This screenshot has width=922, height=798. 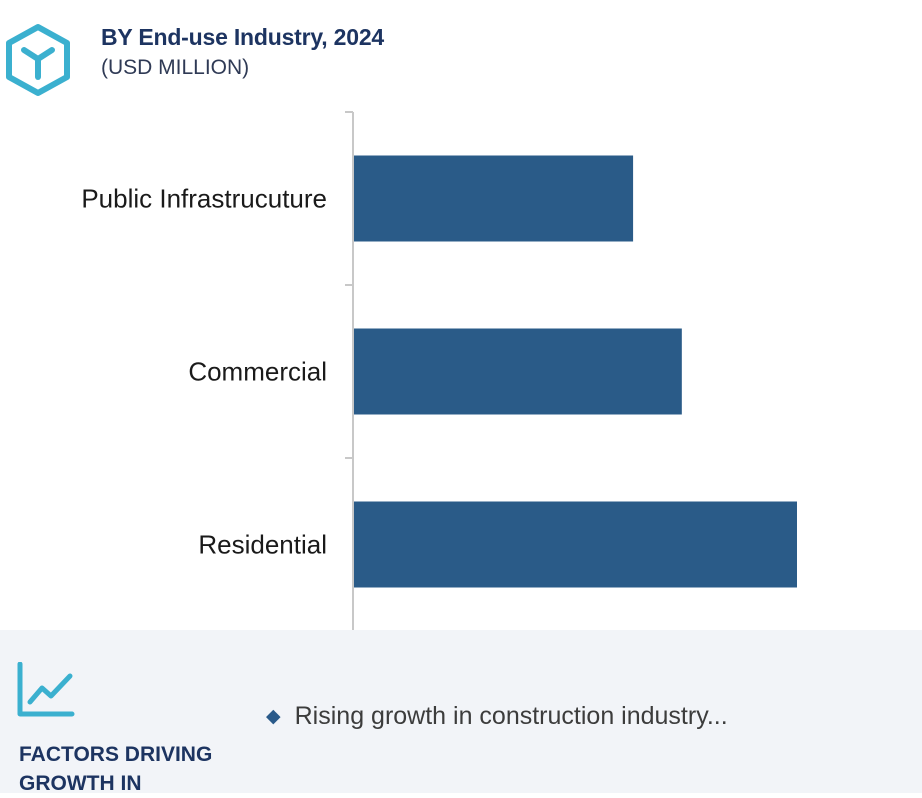 What do you see at coordinates (257, 372) in the screenshot?
I see `category-label: Commercial` at bounding box center [257, 372].